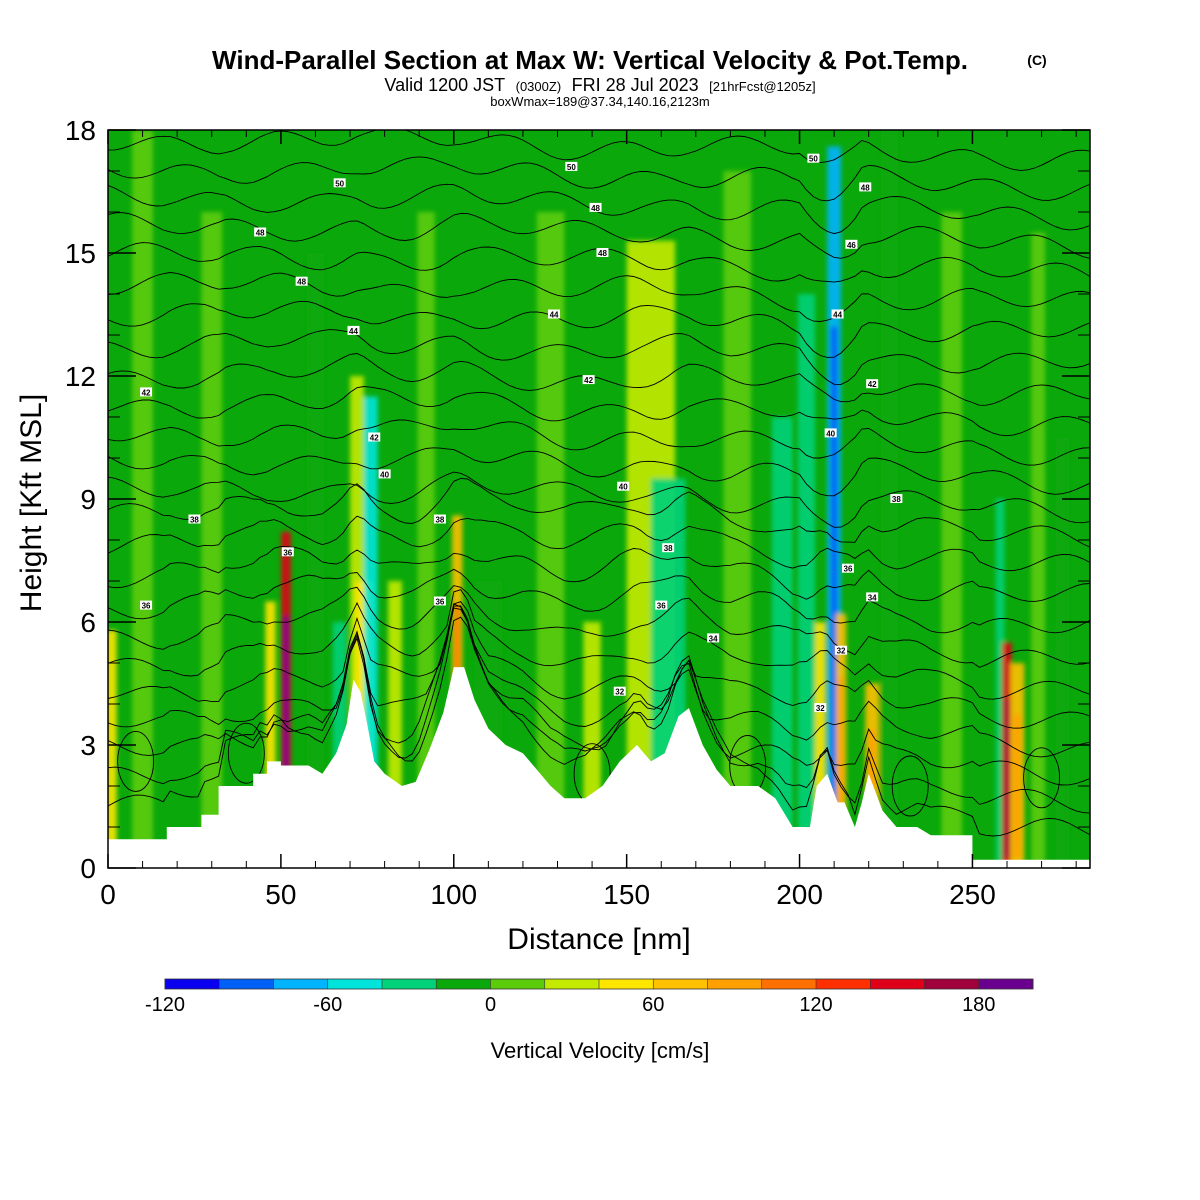 The height and width of the screenshot is (1200, 1200). What do you see at coordinates (165, 1005) in the screenshot?
I see `colorbar-label: -120` at bounding box center [165, 1005].